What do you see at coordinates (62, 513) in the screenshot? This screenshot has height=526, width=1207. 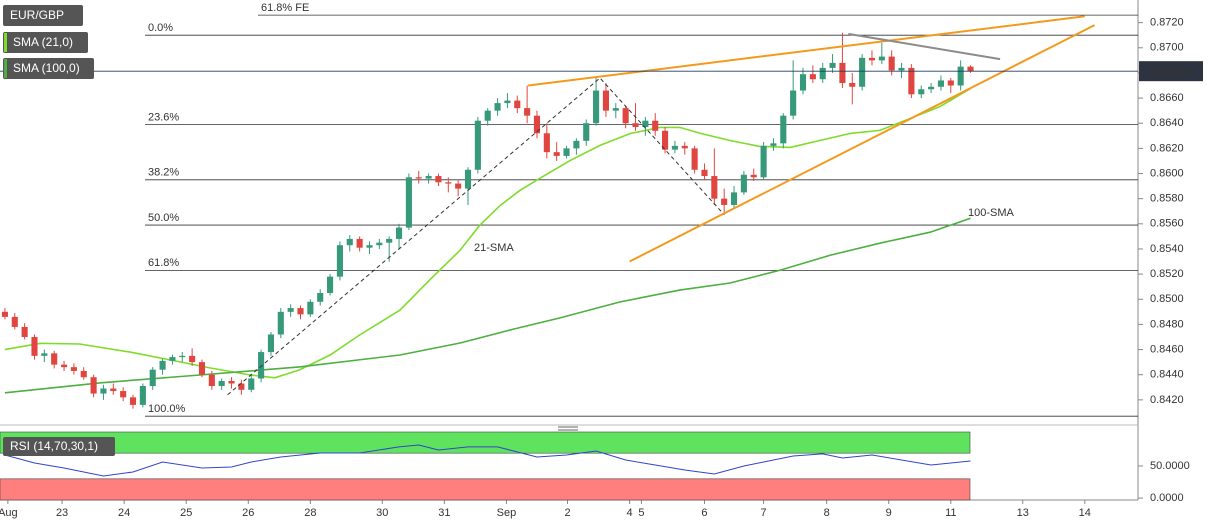 I see `x-tick-label: 23` at bounding box center [62, 513].